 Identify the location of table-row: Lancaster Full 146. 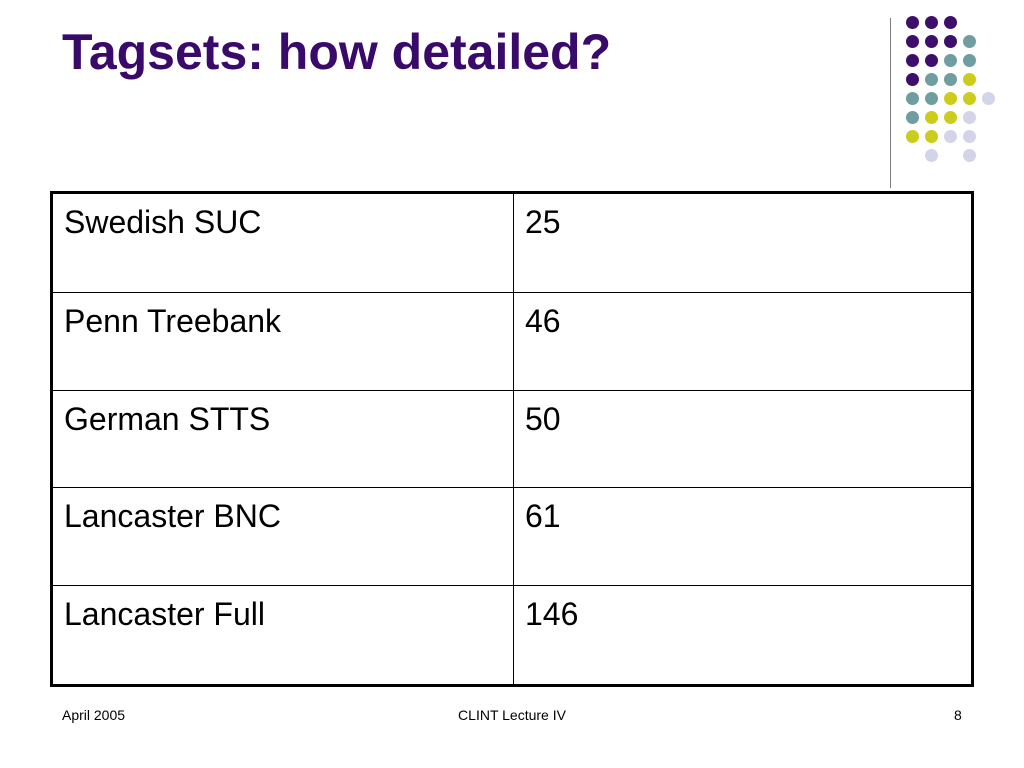
(512, 635).